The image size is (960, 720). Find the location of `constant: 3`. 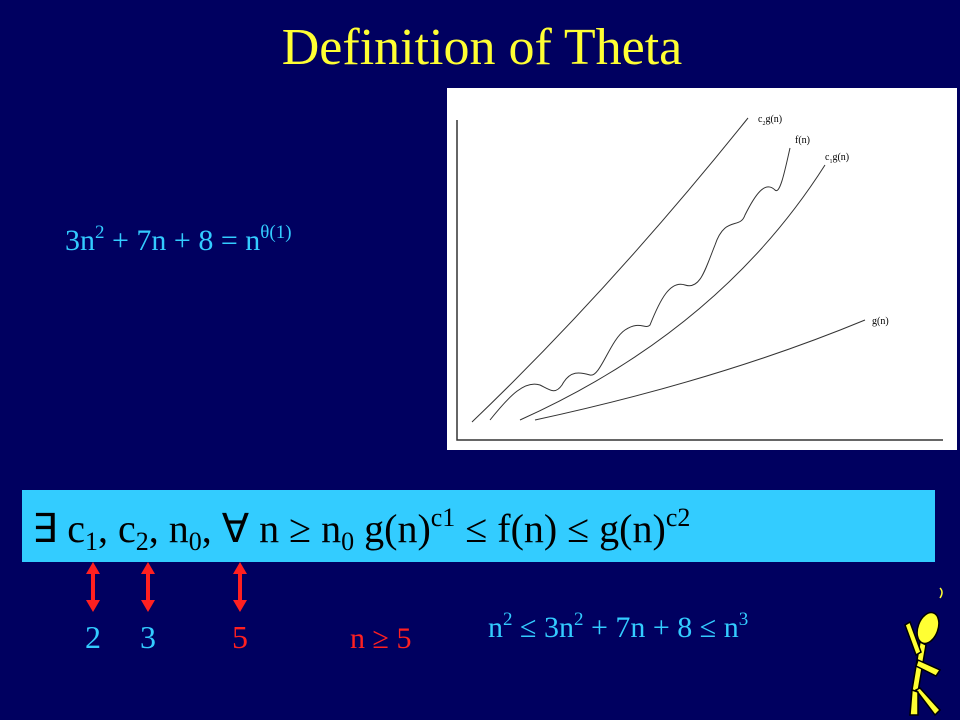

constant: 3 is located at coordinates (148, 637).